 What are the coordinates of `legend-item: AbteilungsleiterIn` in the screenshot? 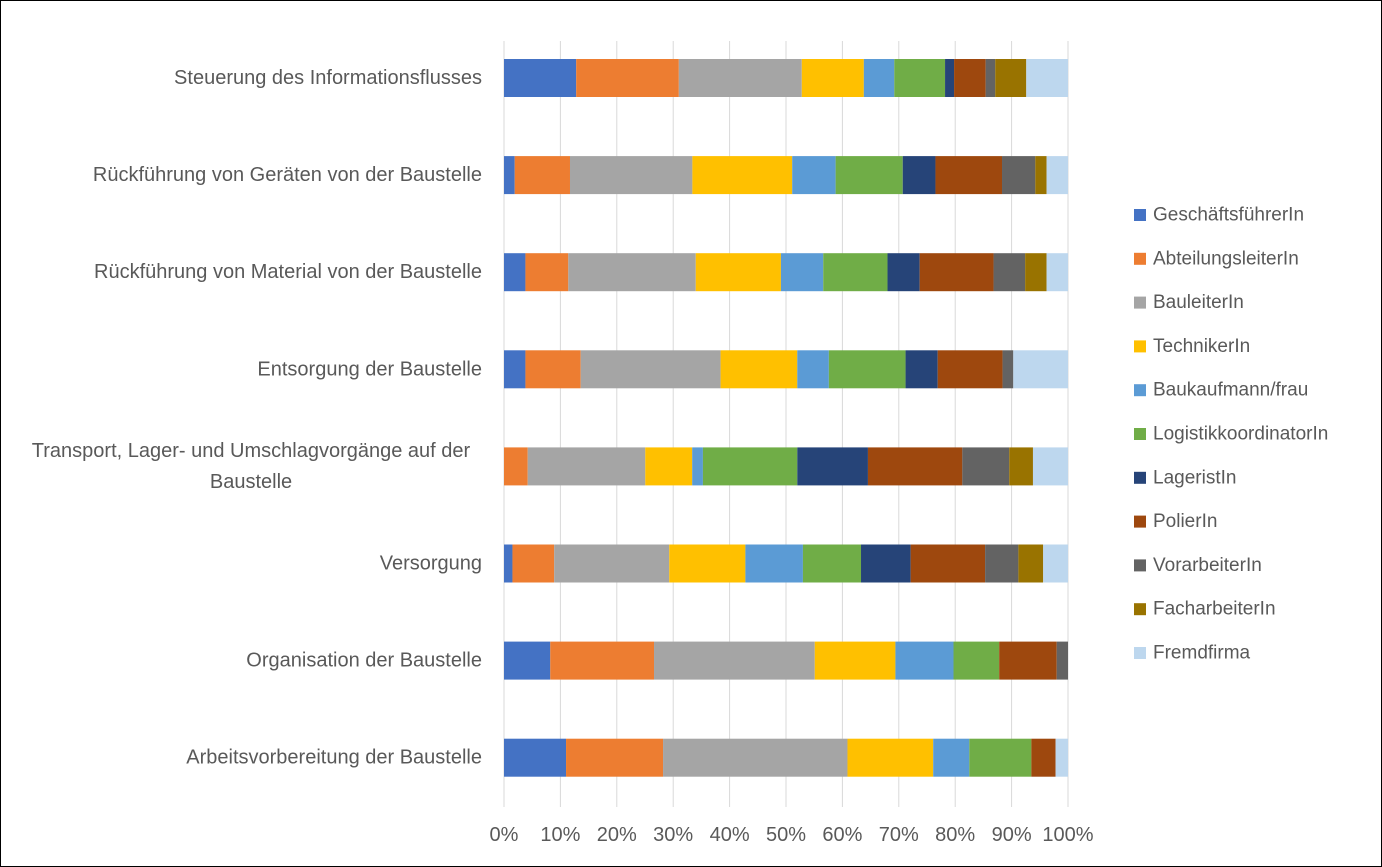 It's located at (1216, 258).